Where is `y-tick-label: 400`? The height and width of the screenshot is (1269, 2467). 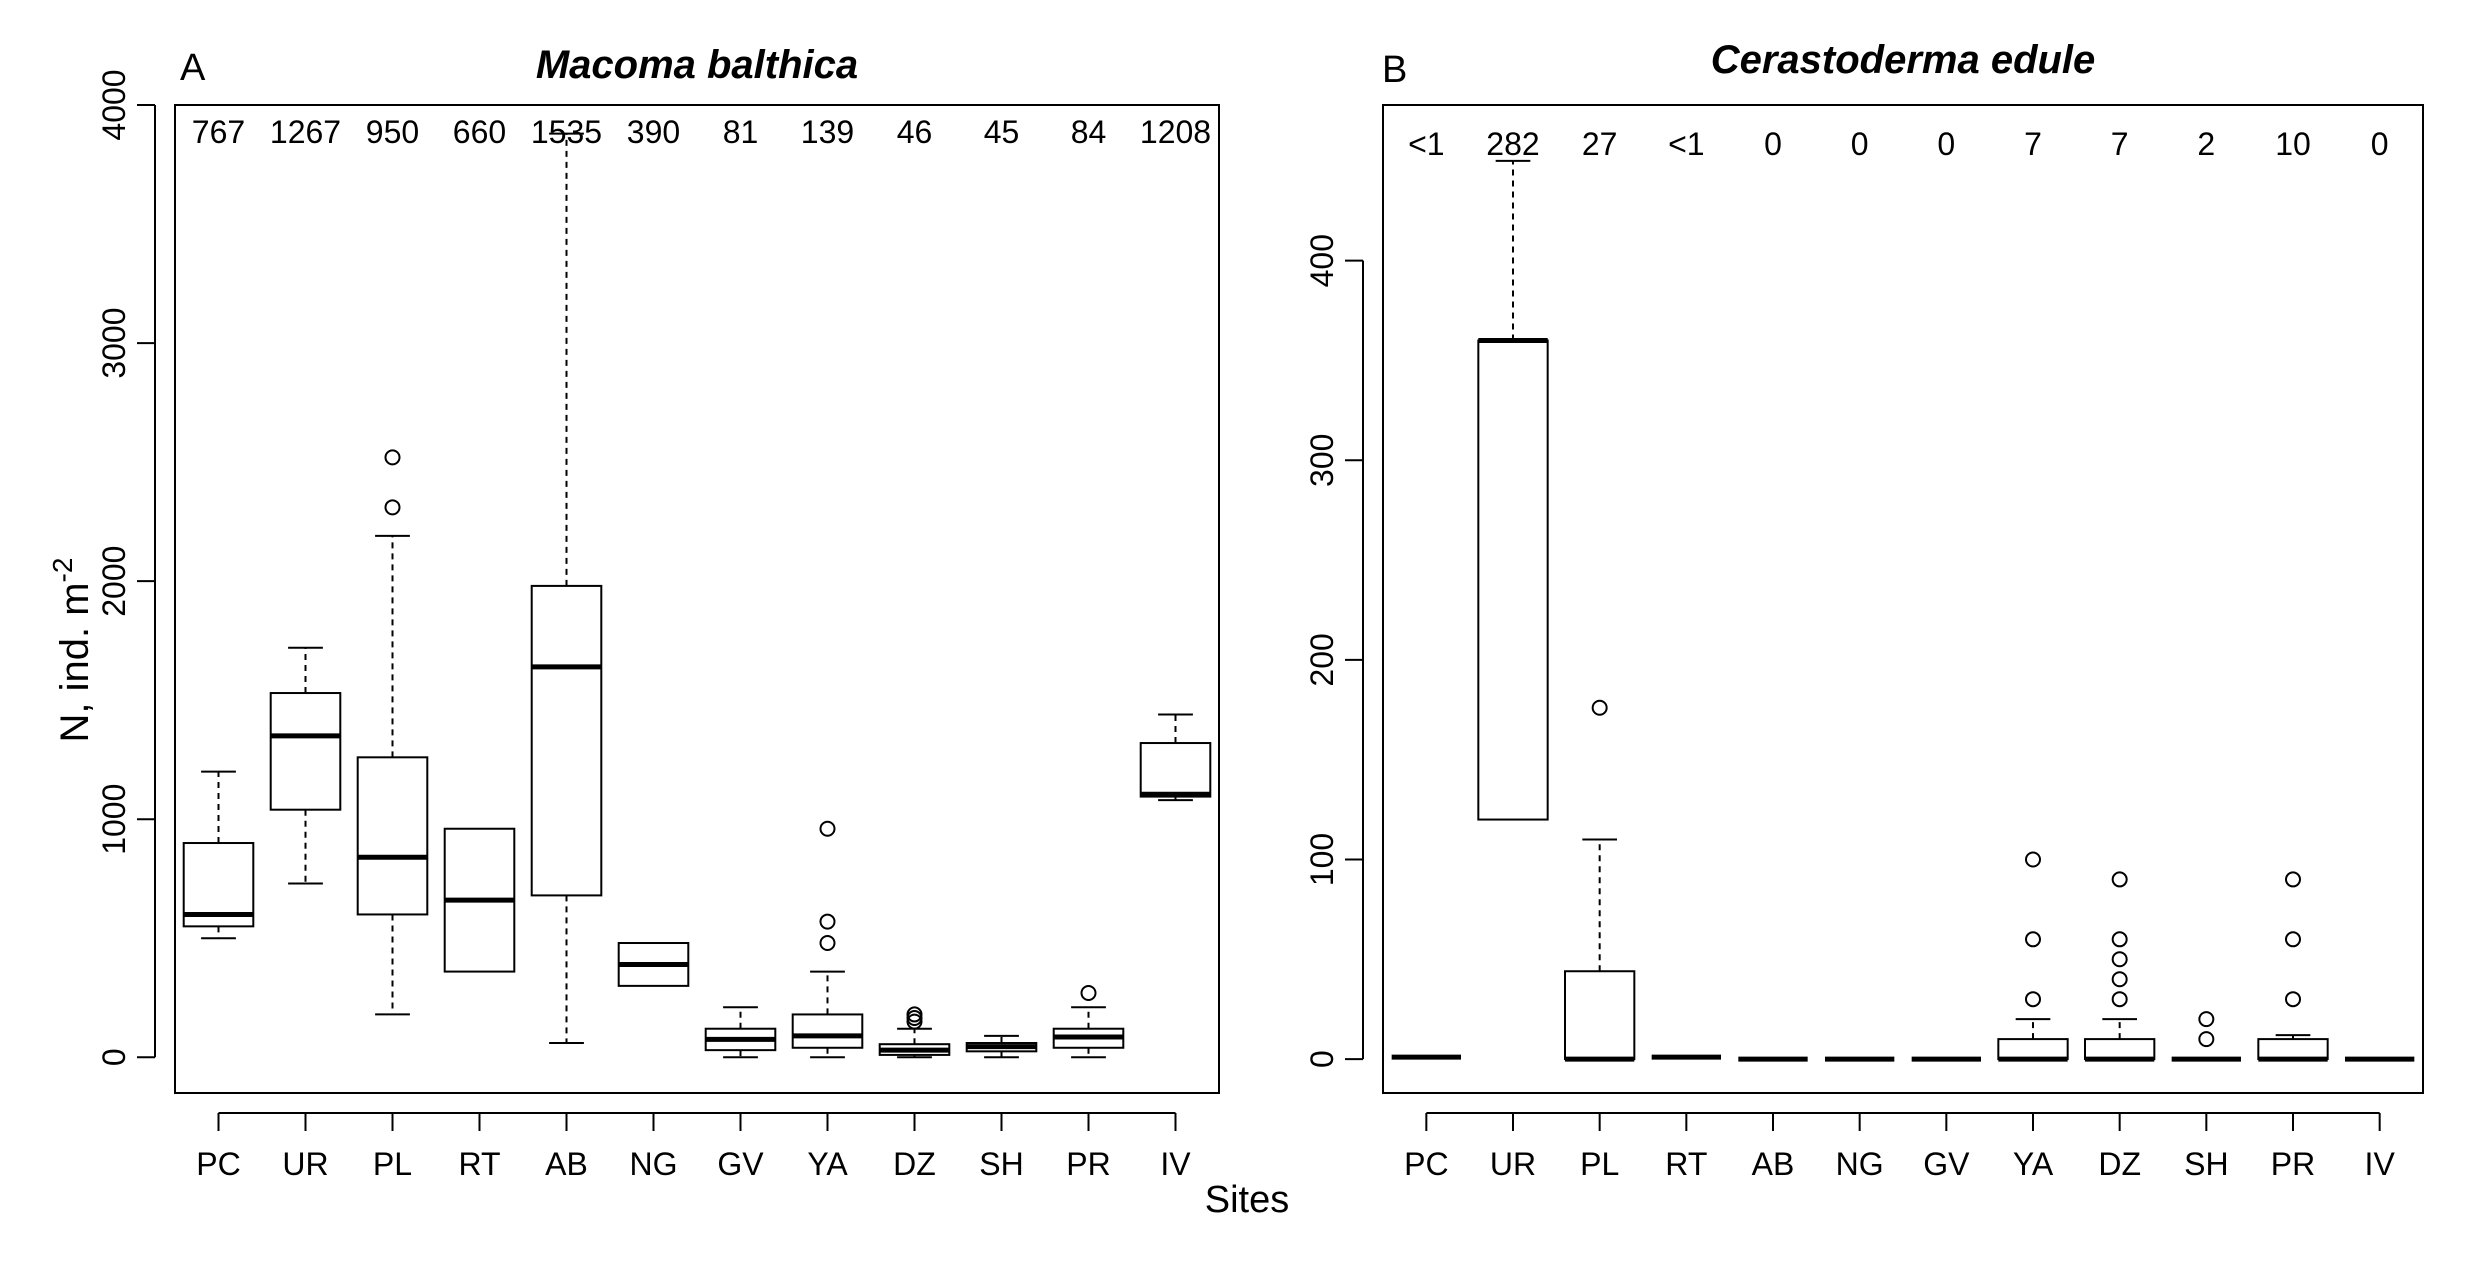 y-tick-label: 400 is located at coordinates (1322, 260).